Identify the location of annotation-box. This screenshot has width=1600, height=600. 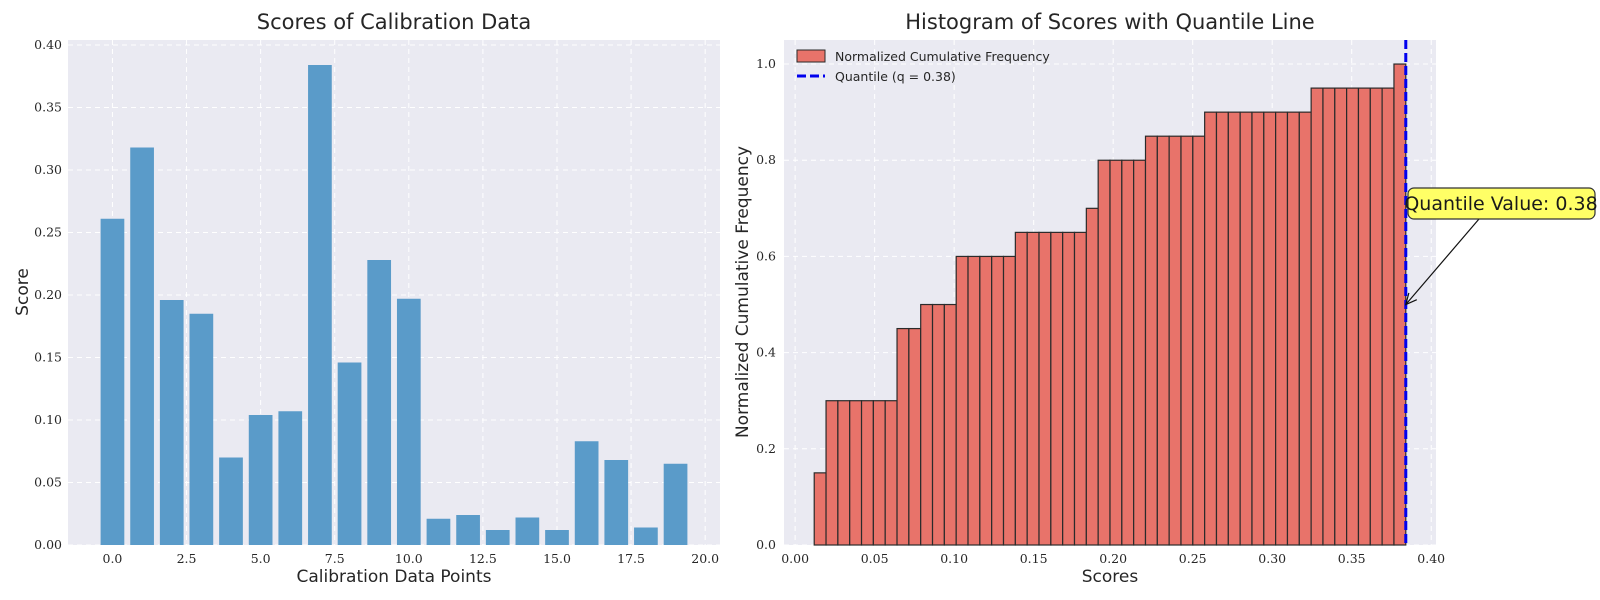
(1501, 203).